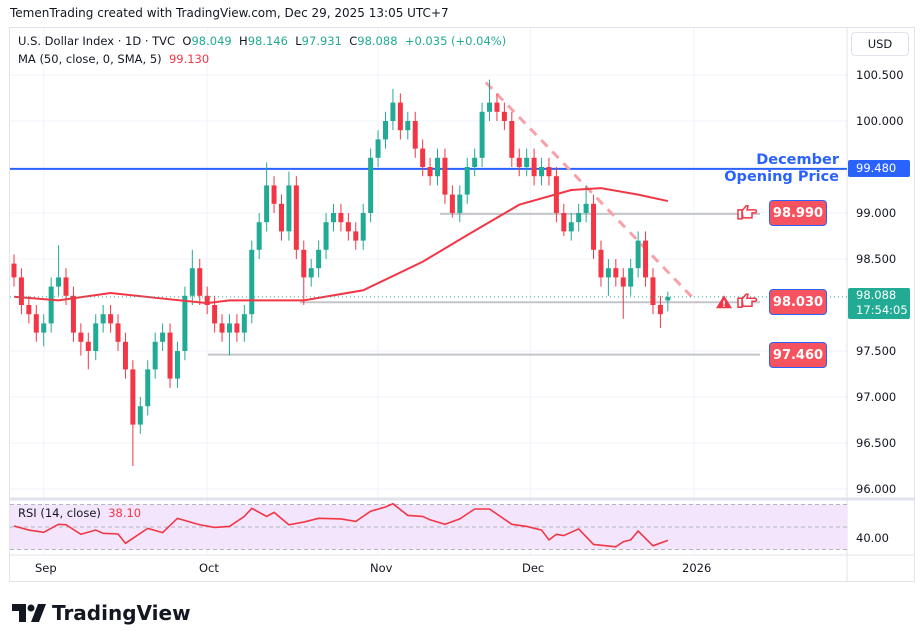 This screenshot has width=923, height=643. I want to click on trend-line, so click(591, 192).